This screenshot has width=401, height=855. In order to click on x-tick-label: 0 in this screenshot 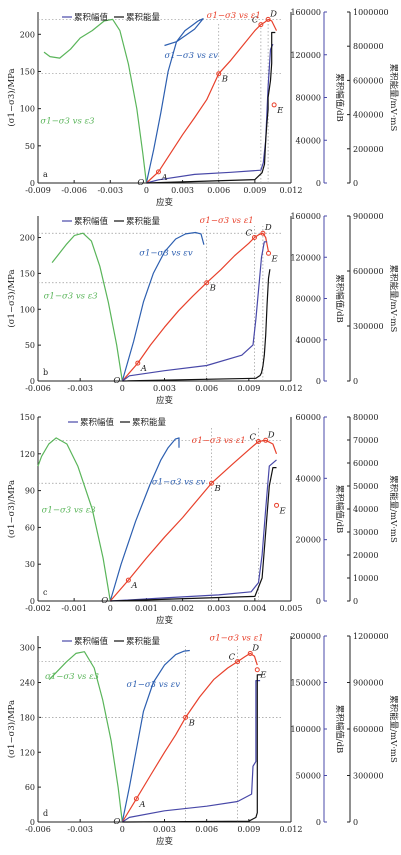, I will do `click(146, 190)`.